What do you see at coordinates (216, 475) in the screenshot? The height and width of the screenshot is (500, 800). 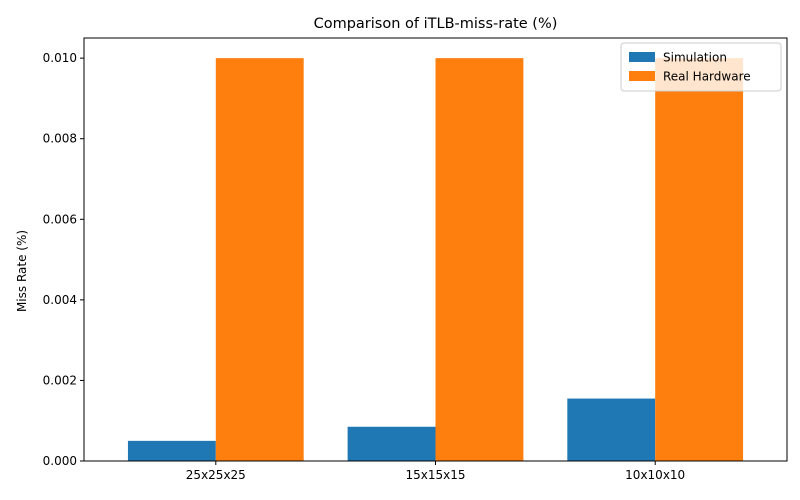 I see `x-tick-label: 25x25x25` at bounding box center [216, 475].